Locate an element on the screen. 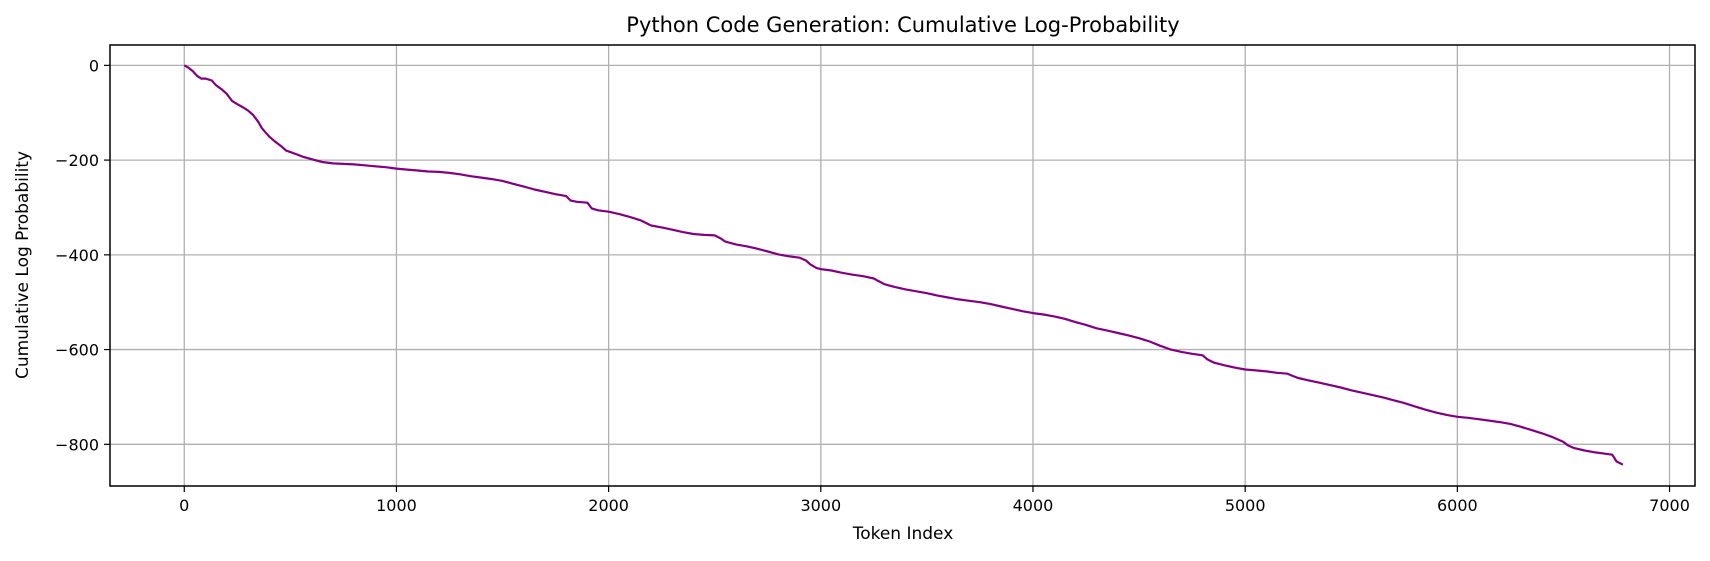  y-tick-label: −600 is located at coordinates (77, 350).